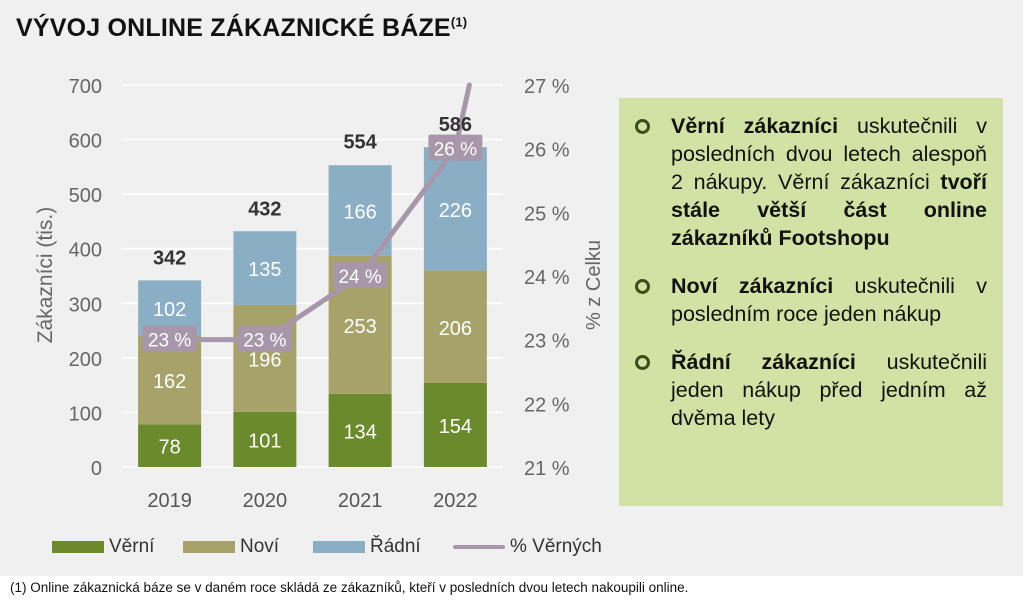  What do you see at coordinates (455, 125) in the screenshot?
I see `total-label: 586` at bounding box center [455, 125].